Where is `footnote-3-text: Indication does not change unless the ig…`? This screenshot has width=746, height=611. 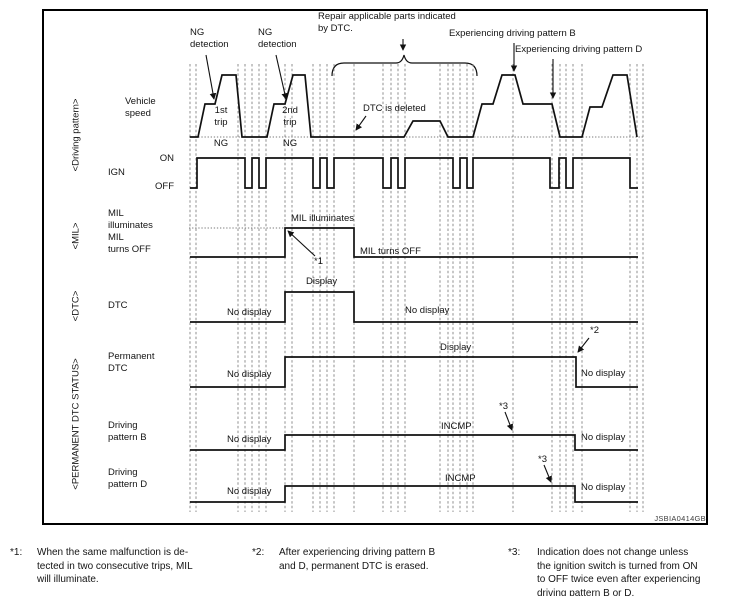
footnote-3-text: Indication does not change unless the ig… is located at coordinates (619, 571).